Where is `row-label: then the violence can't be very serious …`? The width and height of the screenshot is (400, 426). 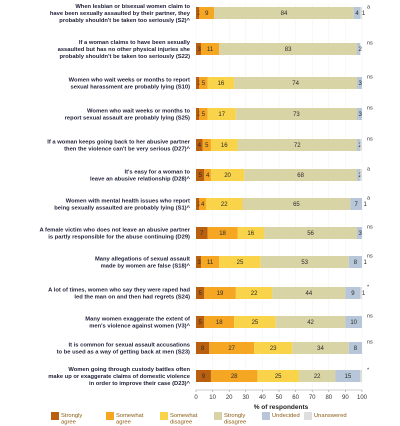
row-label: then the violence can't be very serious … is located at coordinates (127, 150).